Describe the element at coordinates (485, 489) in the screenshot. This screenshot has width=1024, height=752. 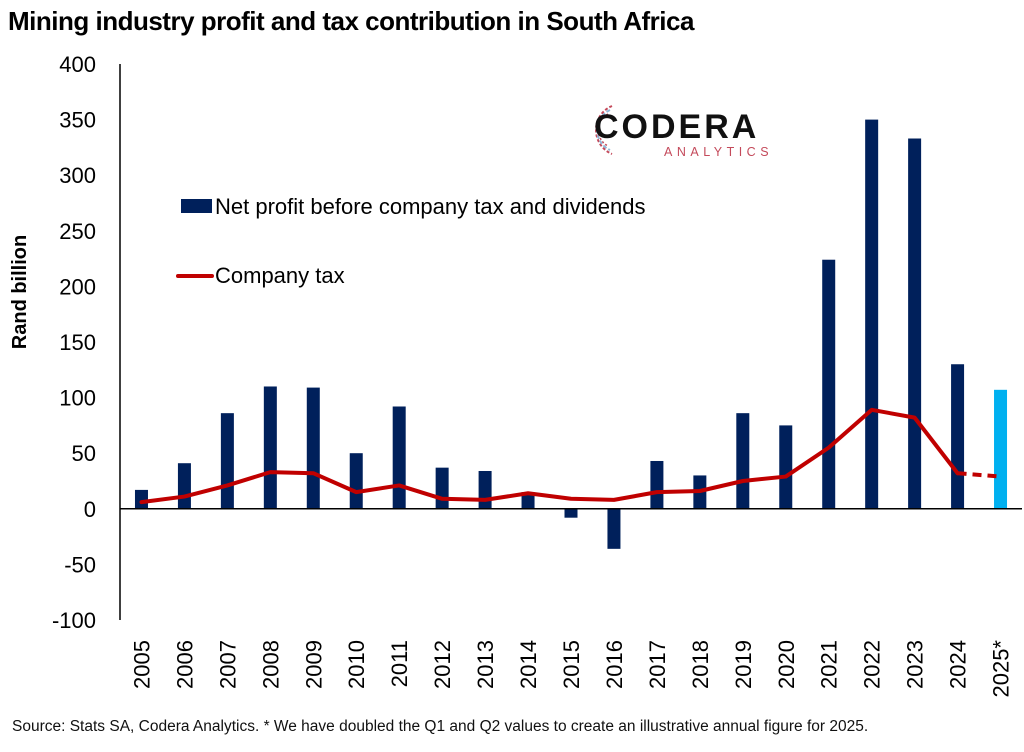
I see `bar-2013` at that location.